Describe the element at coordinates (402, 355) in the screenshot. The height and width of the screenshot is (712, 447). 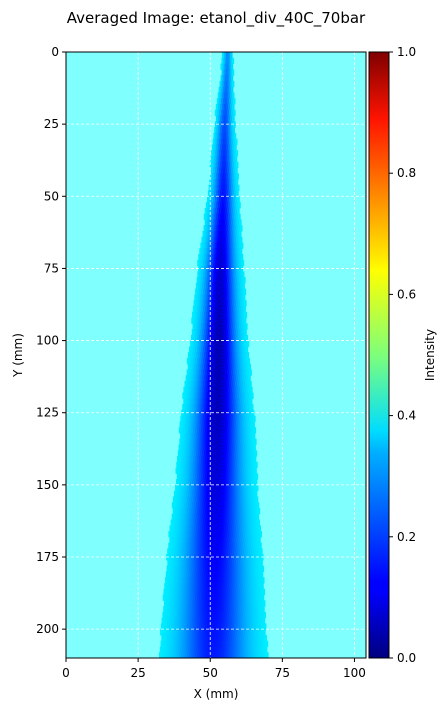
I see `colorbar: 0.00.20.40.60.81.0 Intensity` at that location.